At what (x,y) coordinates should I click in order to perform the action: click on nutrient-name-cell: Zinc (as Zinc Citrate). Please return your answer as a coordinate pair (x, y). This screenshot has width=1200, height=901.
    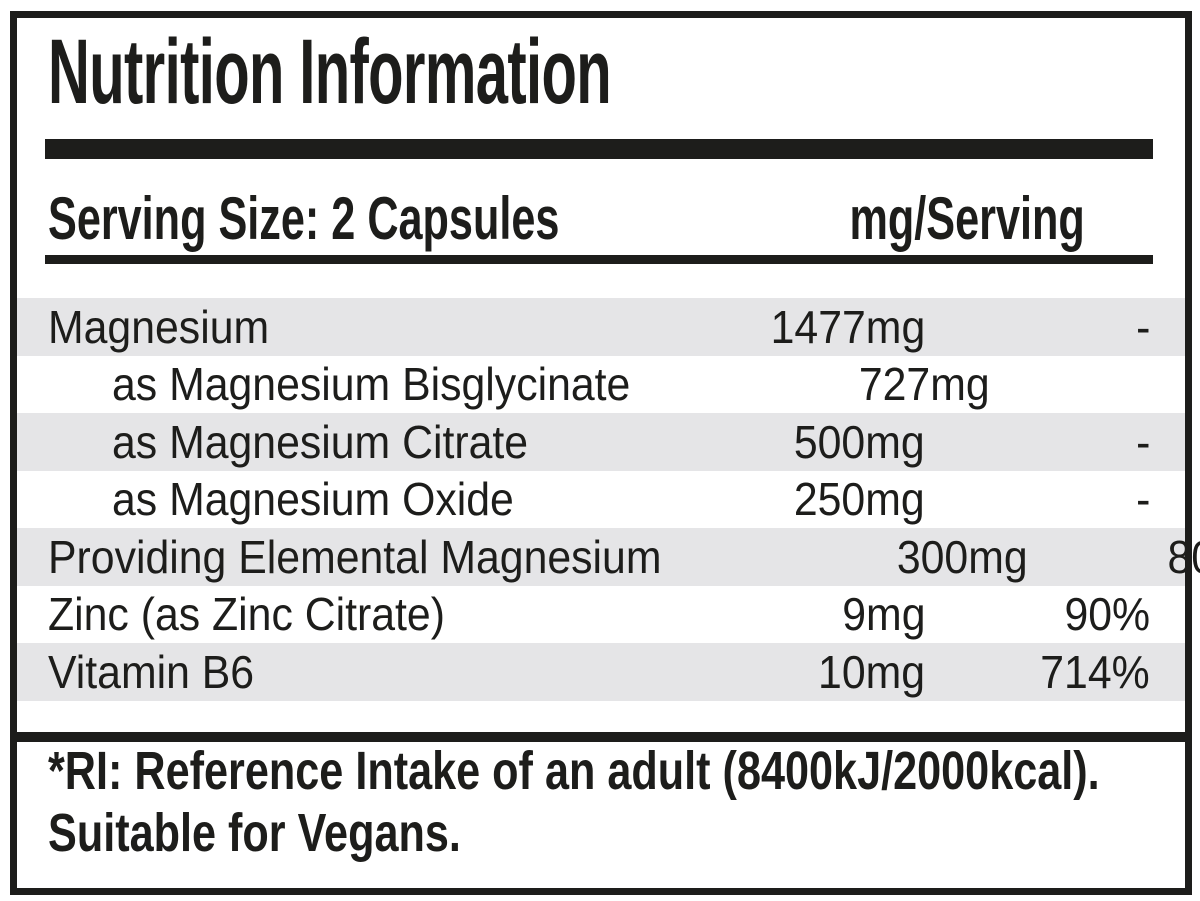
    Looking at the image, I should click on (311, 614).